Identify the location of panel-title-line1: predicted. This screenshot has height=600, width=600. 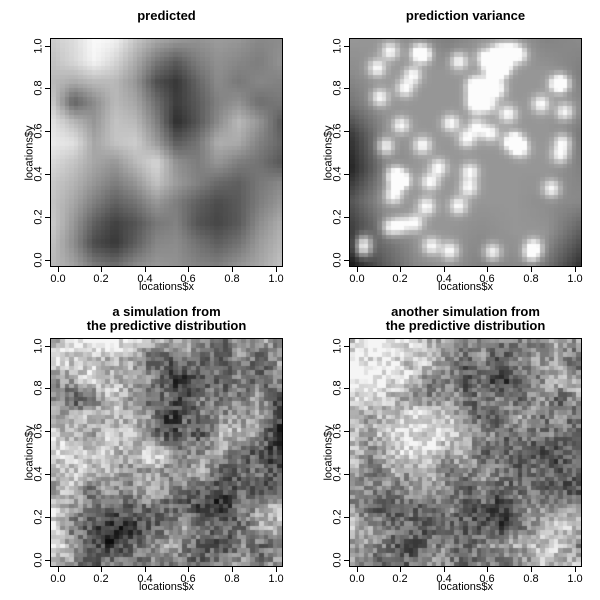
(166, 15).